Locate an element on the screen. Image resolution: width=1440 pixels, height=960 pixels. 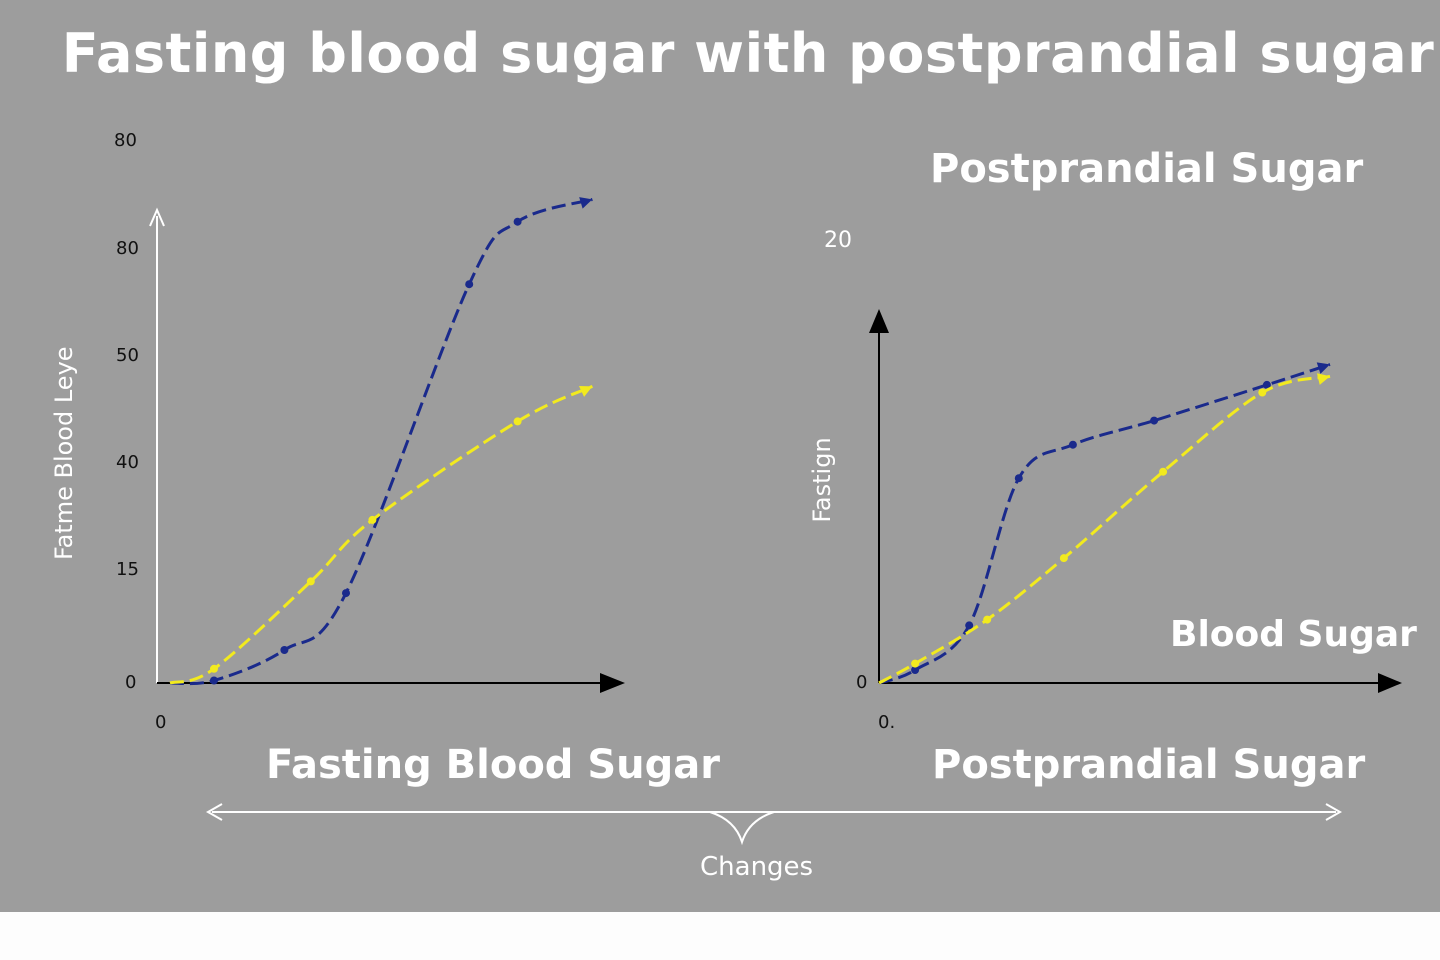
chart1-series-yellow-arrowhead is located at coordinates (585, 391).